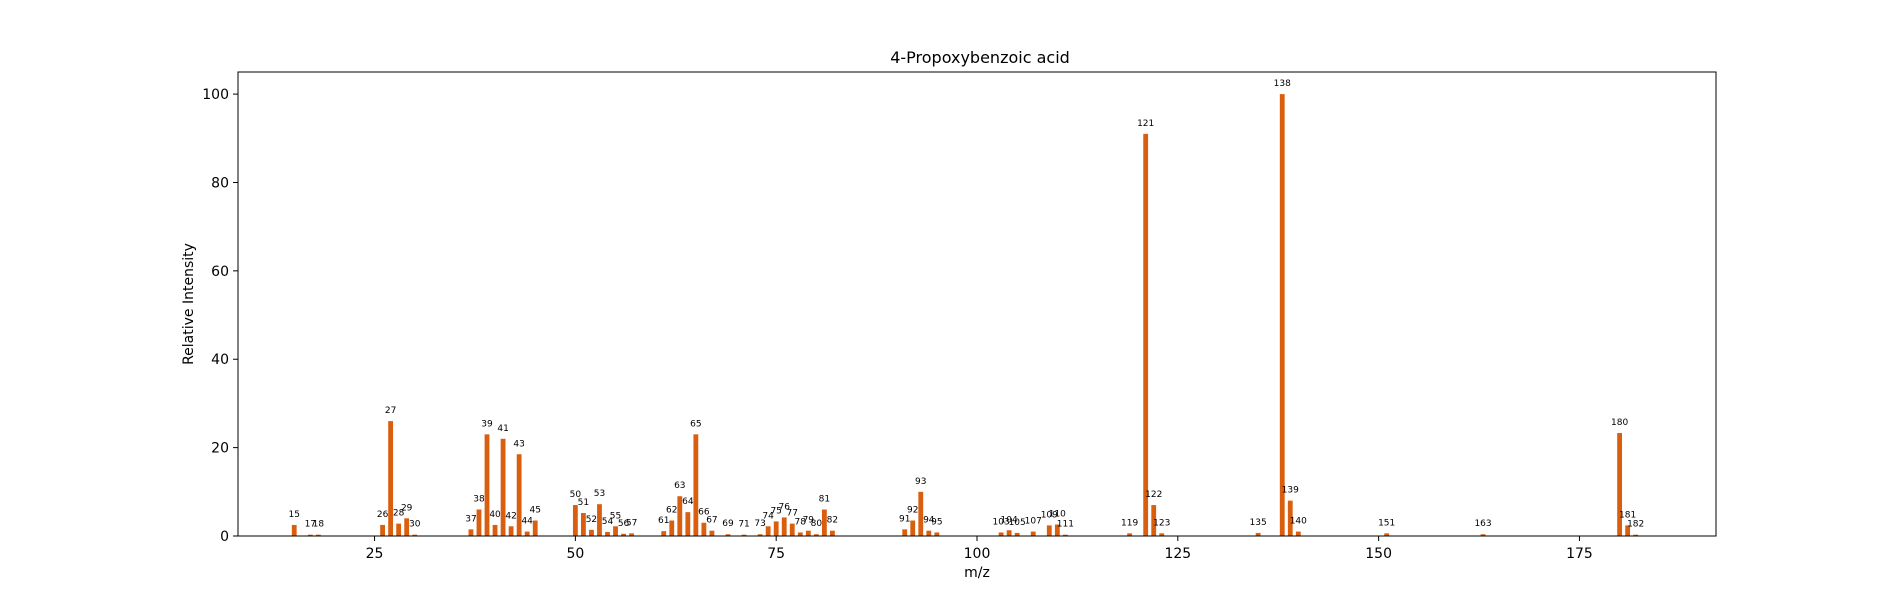 The height and width of the screenshot is (600, 1900). I want to click on x-tick-label-100: 100, so click(977, 554).